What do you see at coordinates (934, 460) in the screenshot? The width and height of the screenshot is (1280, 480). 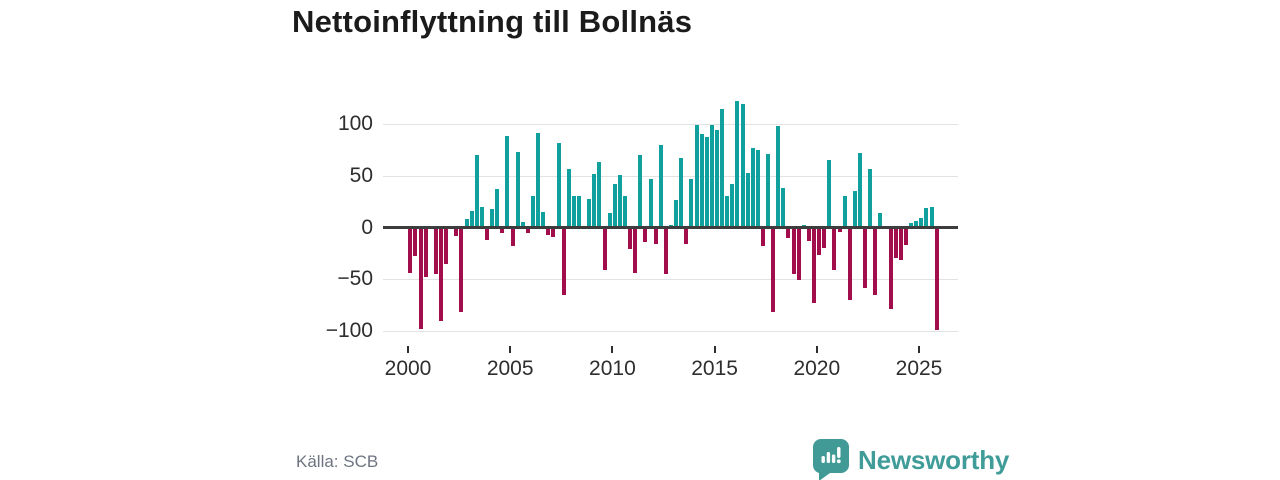 I see `brand-name: Newsworthy` at bounding box center [934, 460].